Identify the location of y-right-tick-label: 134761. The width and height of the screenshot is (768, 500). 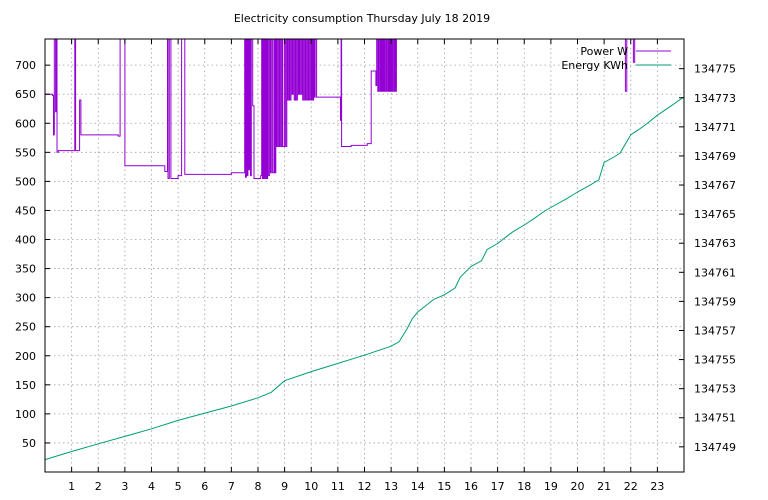
(715, 272).